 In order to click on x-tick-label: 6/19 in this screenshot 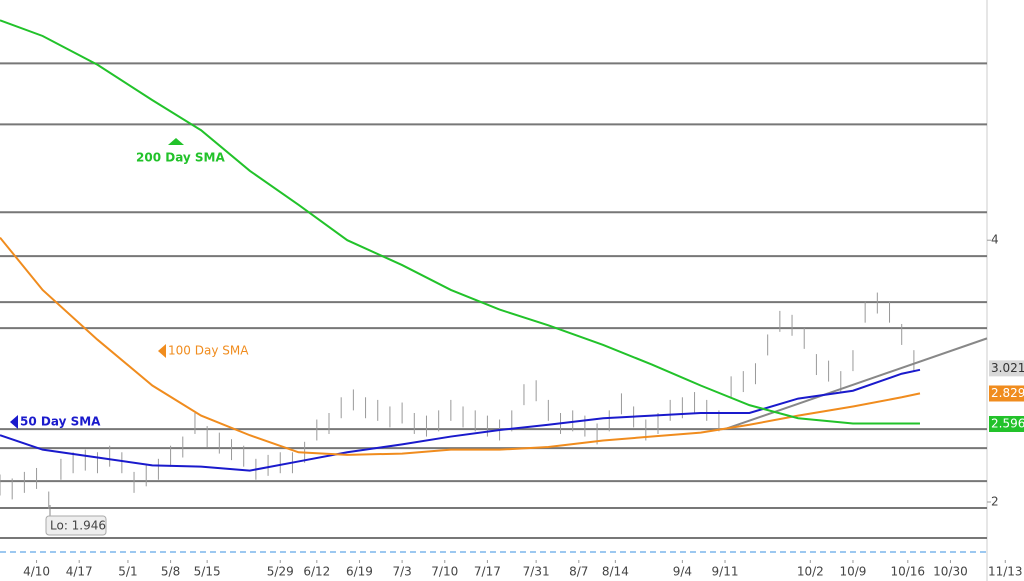, I will do `click(359, 572)`.